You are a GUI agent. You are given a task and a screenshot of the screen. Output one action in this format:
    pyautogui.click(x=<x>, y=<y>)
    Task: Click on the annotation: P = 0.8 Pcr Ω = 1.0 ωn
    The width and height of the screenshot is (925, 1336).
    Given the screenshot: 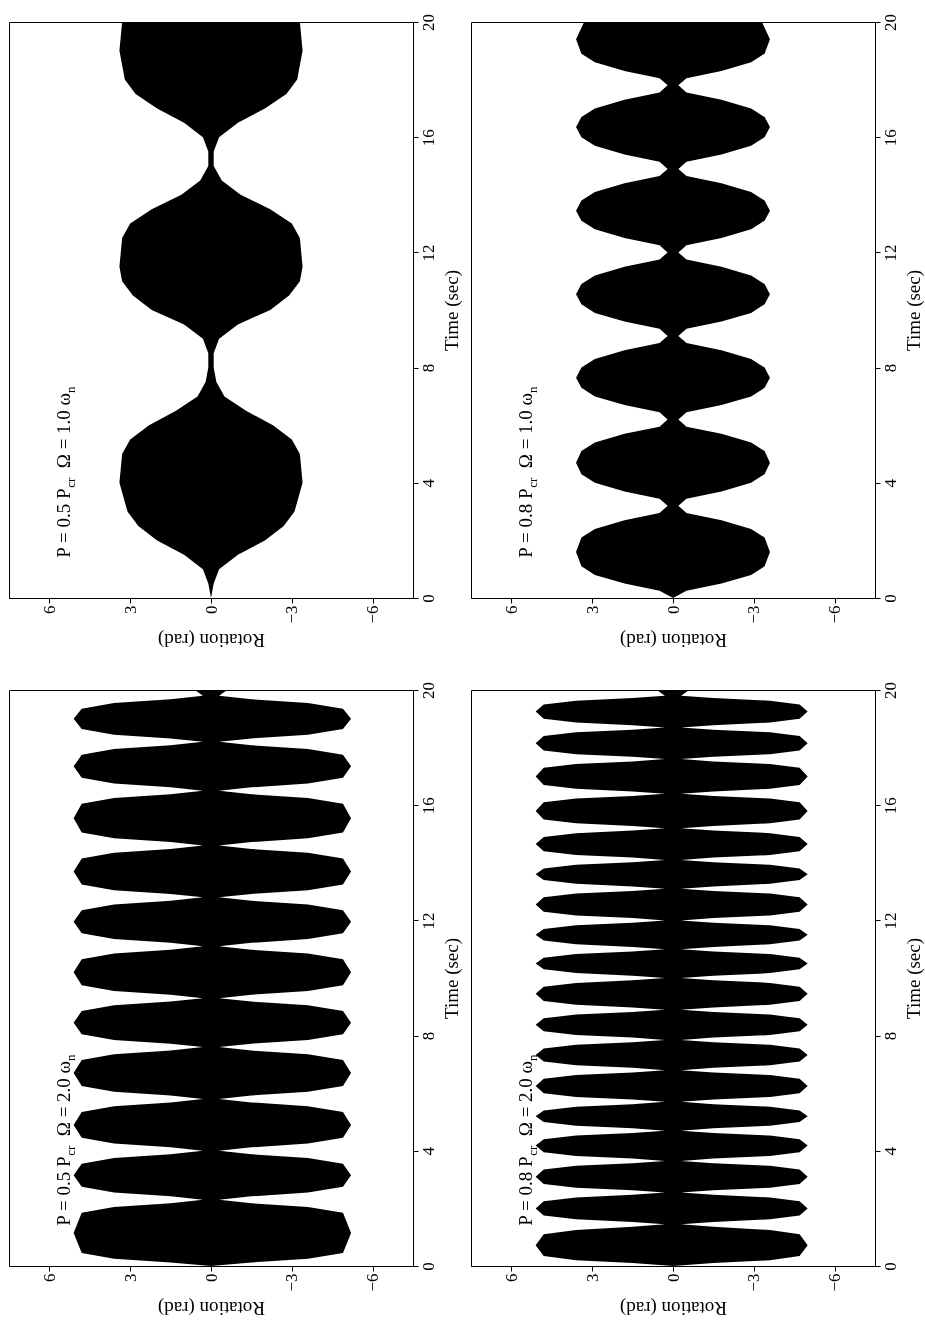 What is the action you would take?
    pyautogui.click(x=527, y=471)
    